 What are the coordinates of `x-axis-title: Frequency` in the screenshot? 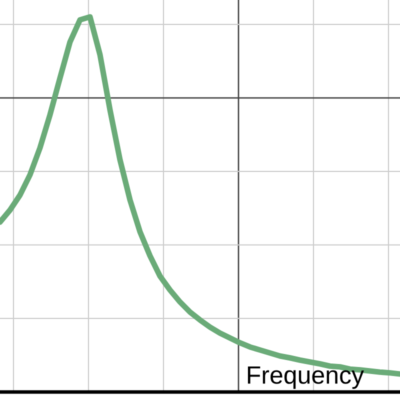 It's located at (306, 377).